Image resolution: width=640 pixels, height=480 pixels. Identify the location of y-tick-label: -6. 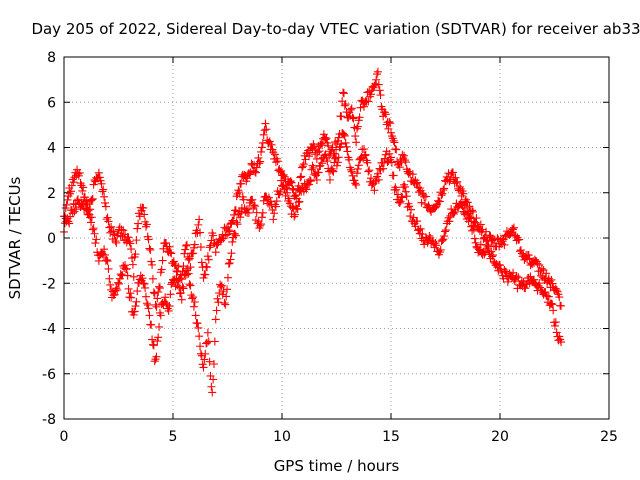
(49, 375).